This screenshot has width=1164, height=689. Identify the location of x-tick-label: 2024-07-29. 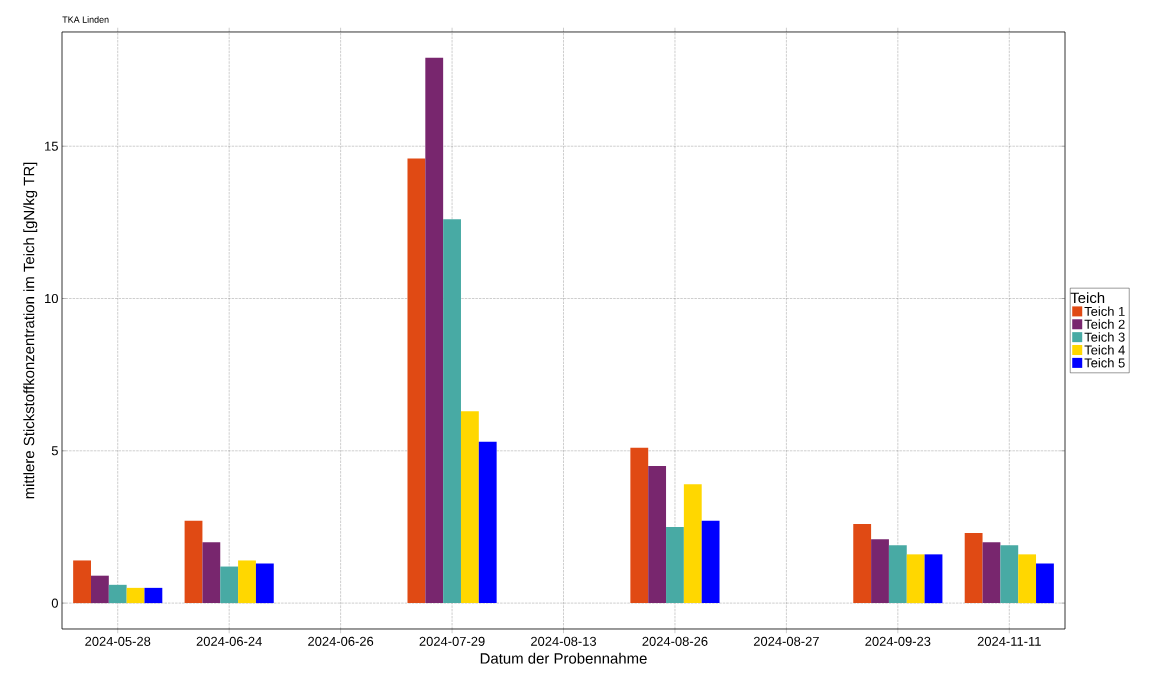
(452, 641).